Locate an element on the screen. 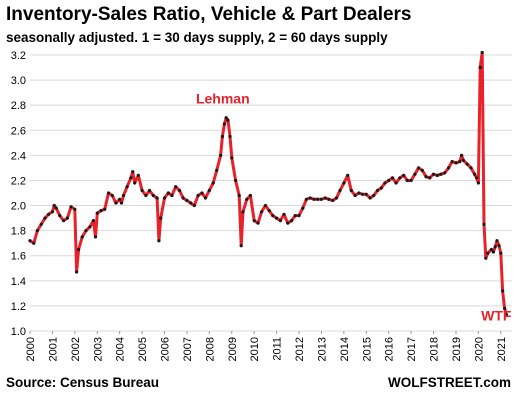  y-axis-ticks: 1.0 1.2 1.4 1.6 1.8 2.0 2.2 2.4 2.6 2.8 3.0 3.2 is located at coordinates (18, 194).